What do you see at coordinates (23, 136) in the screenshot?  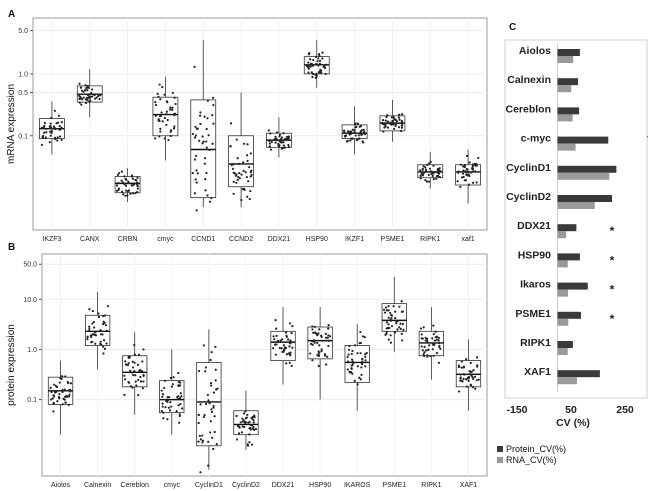 I see `y-tick-label: 0.1` at bounding box center [23, 136].